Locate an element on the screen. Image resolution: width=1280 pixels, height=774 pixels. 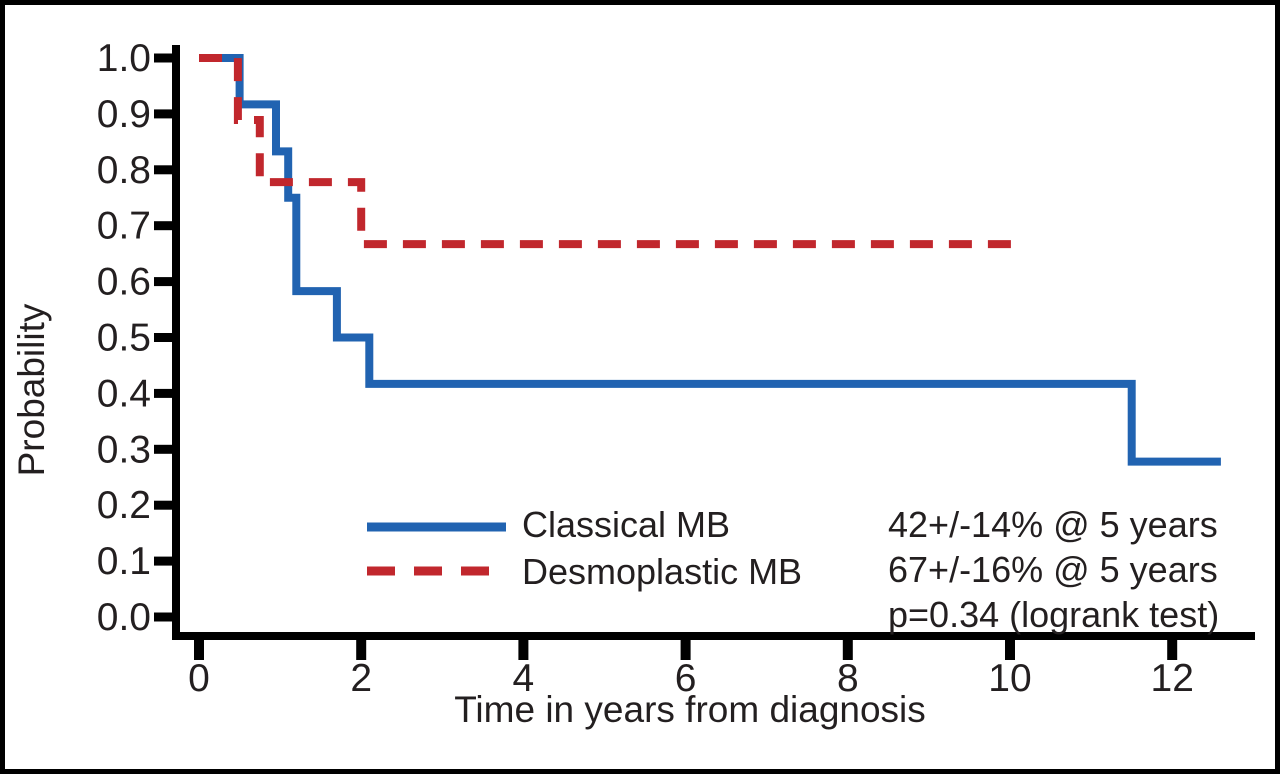
x-tick-label: 6 is located at coordinates (686, 678).